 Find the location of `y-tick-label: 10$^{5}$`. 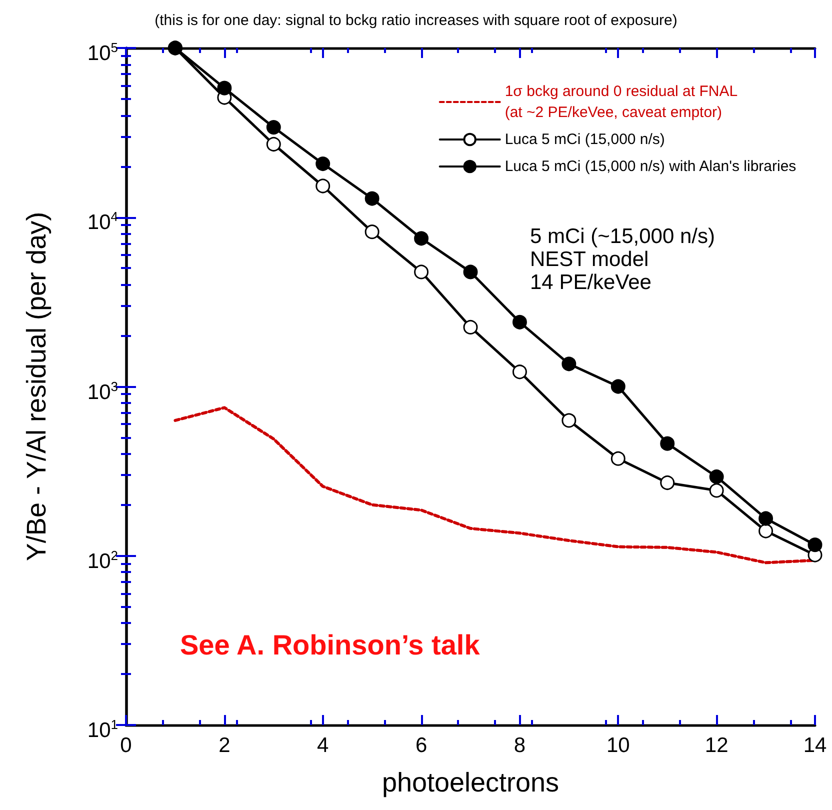

y-tick-label: 10$^{5}$ is located at coordinates (102, 52).